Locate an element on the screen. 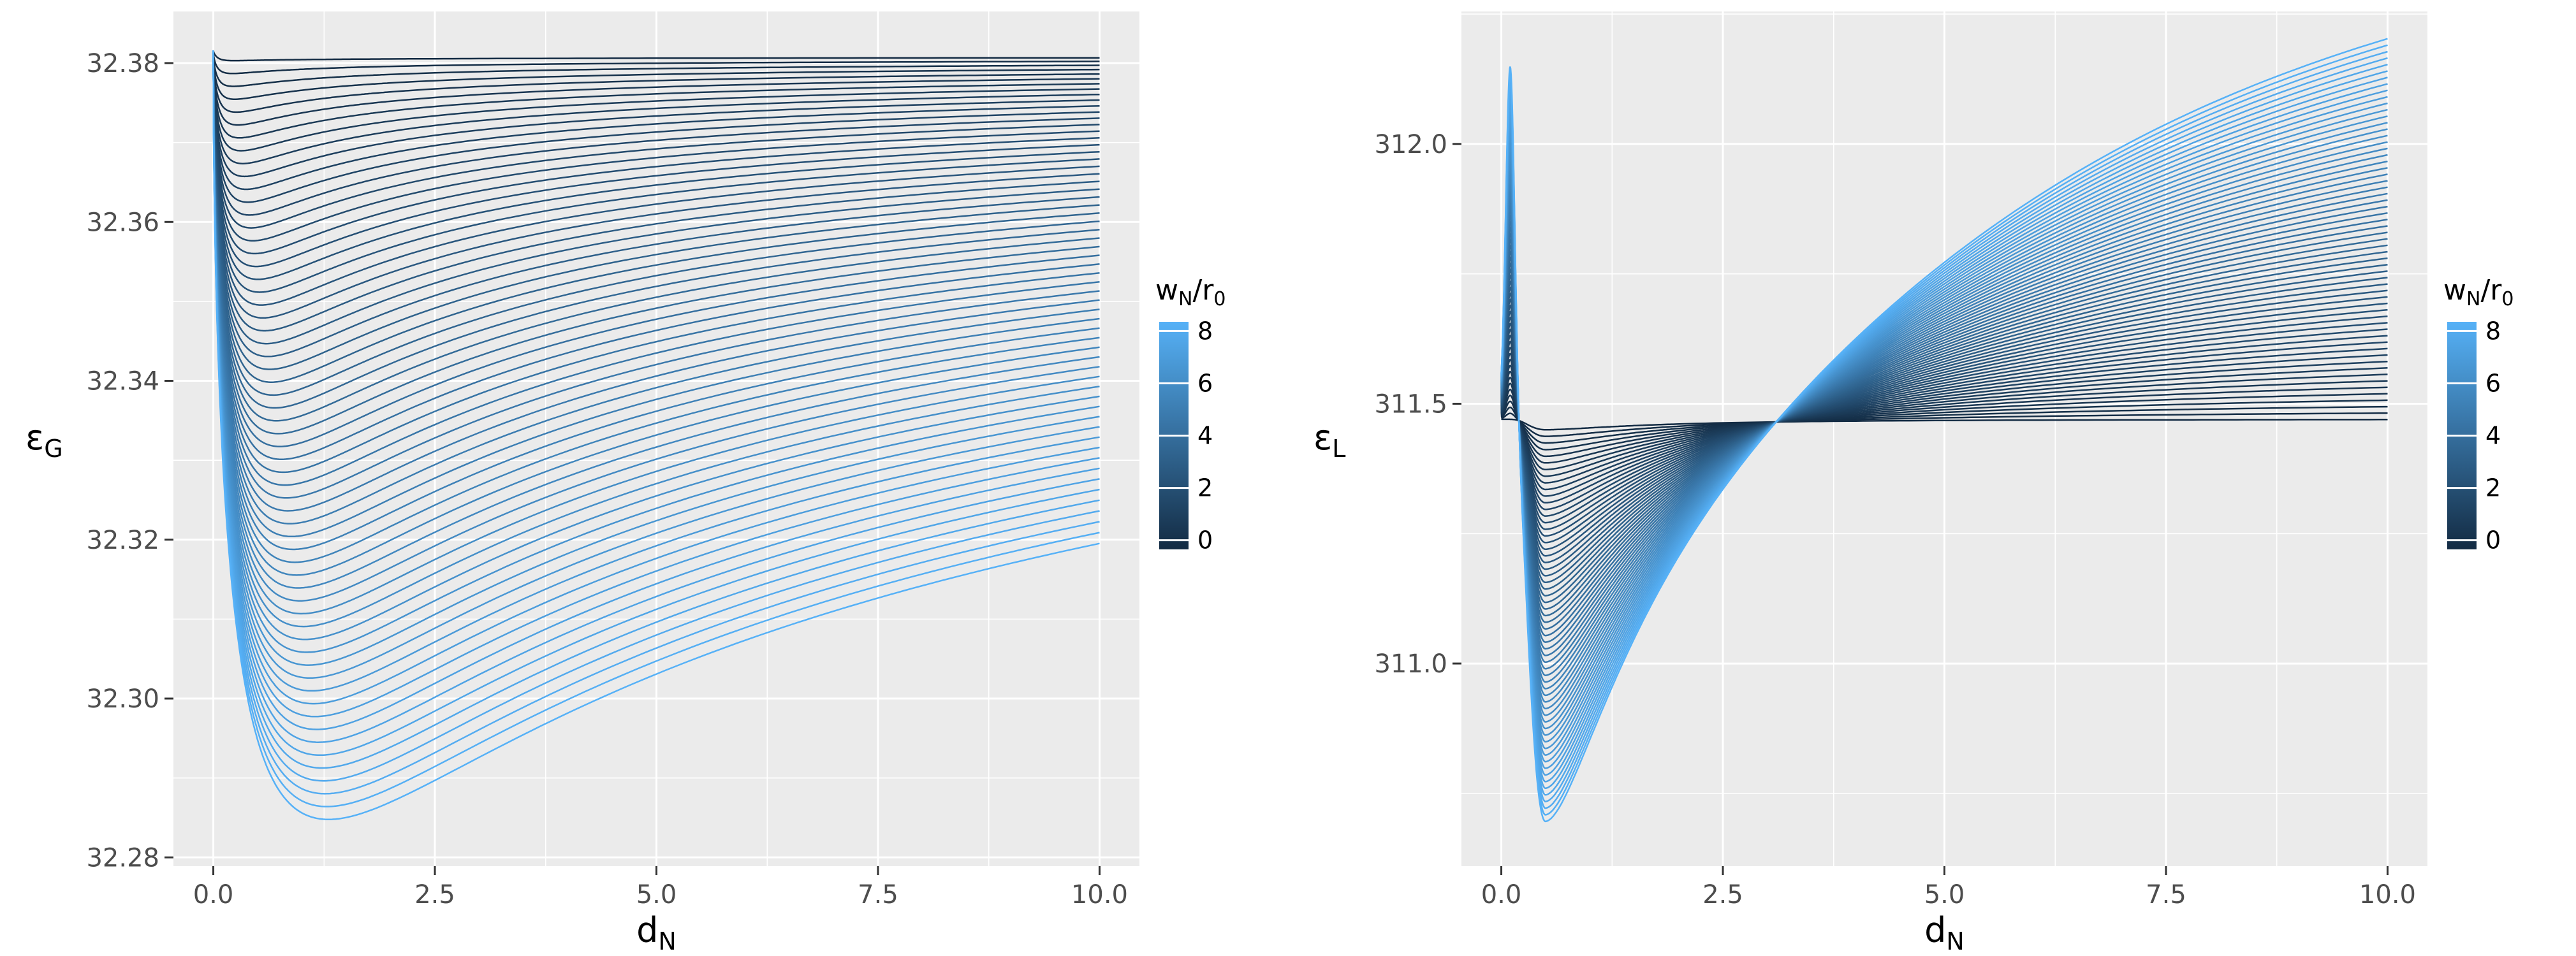  y-tick-label: 32.34 is located at coordinates (122, 381).